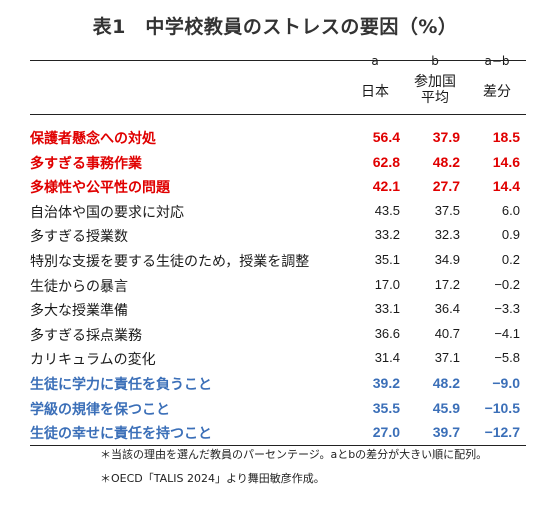  What do you see at coordinates (93, 139) in the screenshot?
I see `row-label: 保護者懸念への対処` at bounding box center [93, 139].